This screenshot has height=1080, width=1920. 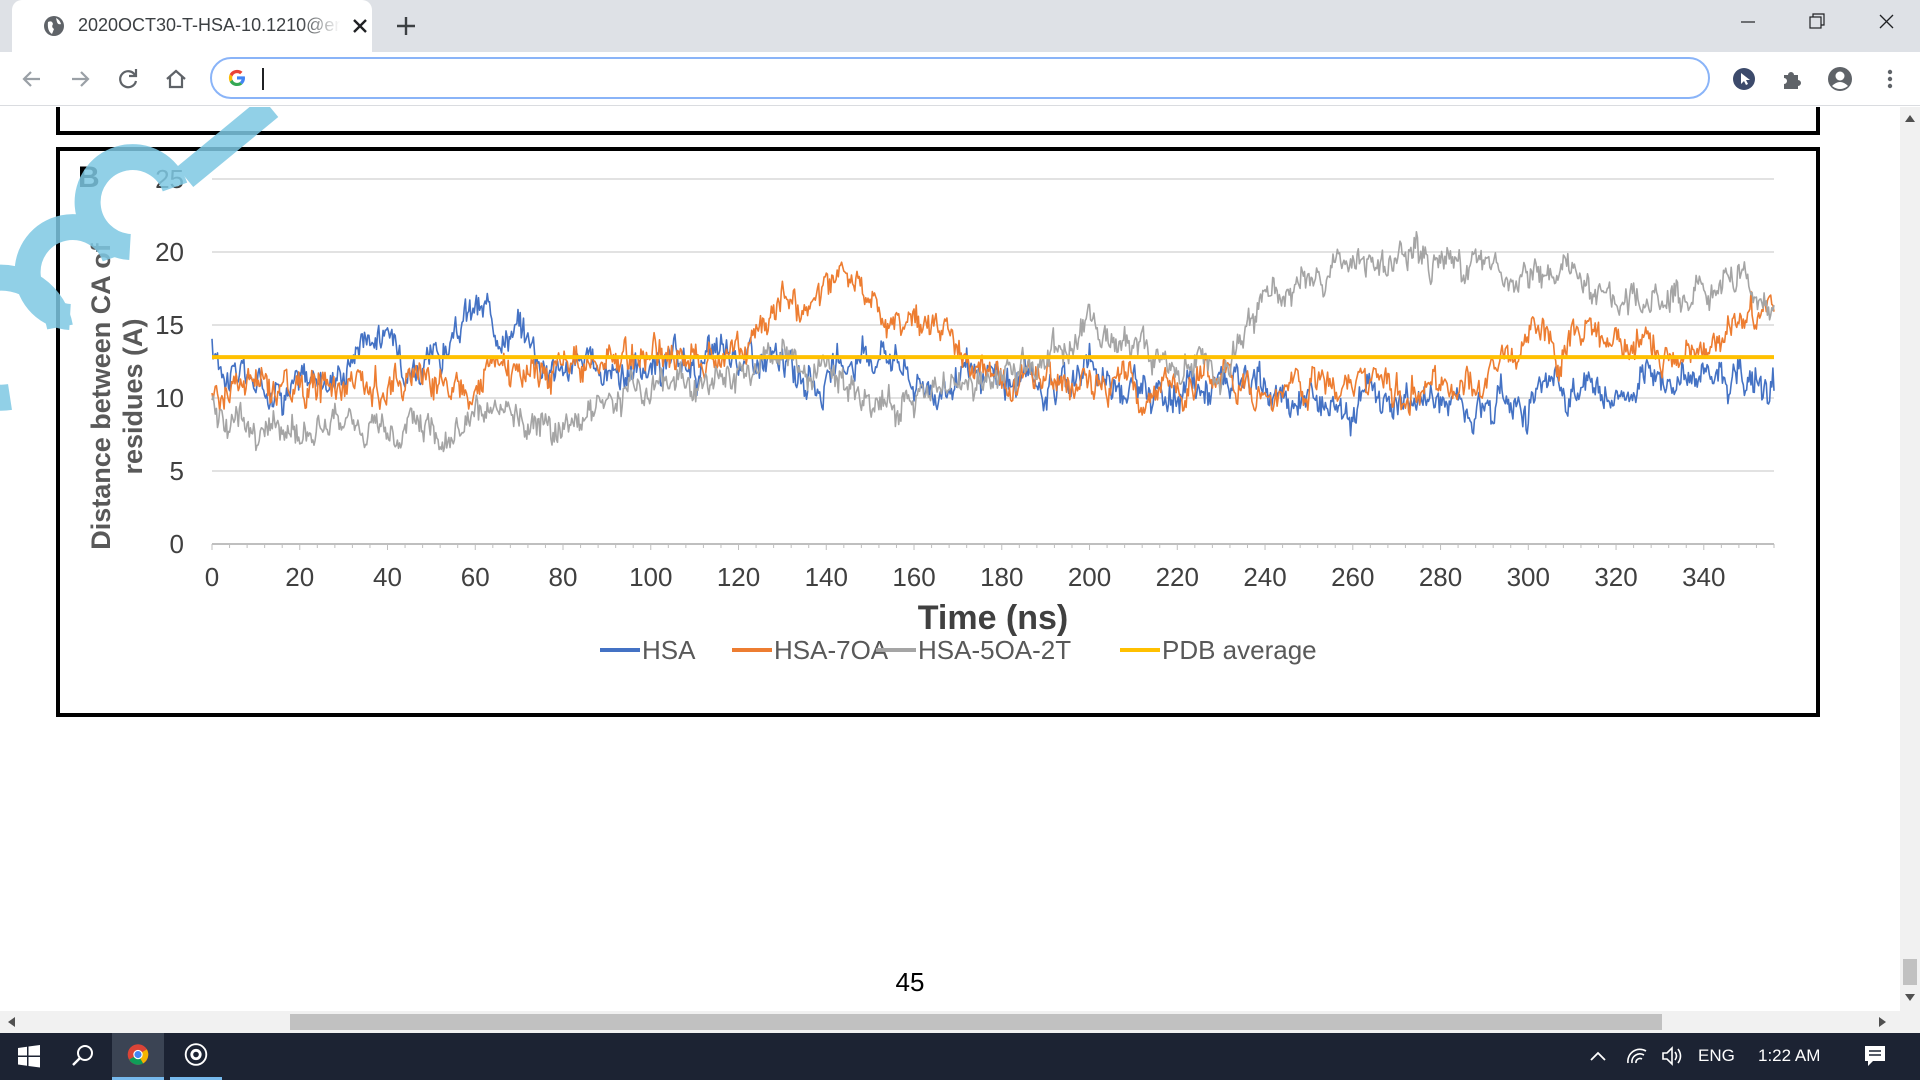 I want to click on horizontal-scrollbar, so click(x=960, y=1022).